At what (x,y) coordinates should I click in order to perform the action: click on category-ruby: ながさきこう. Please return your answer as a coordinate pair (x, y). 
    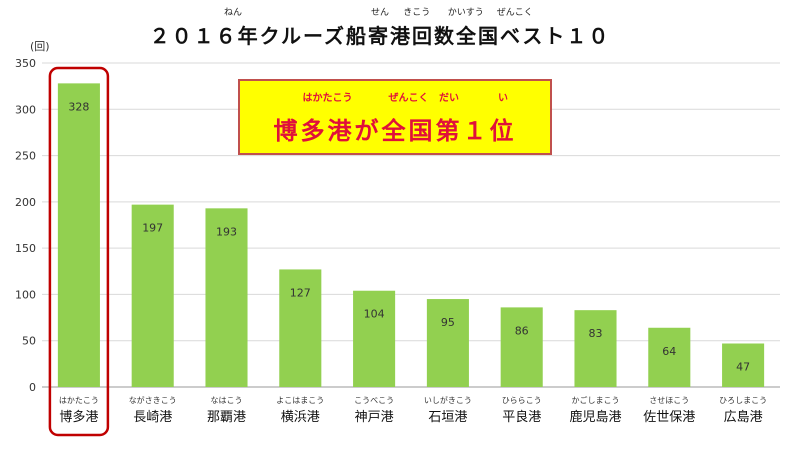
    Looking at the image, I should click on (153, 400).